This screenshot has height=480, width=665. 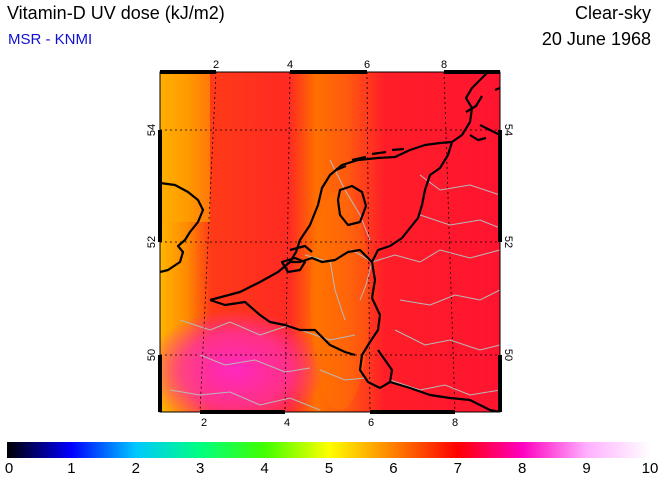 I want to click on colorbar-label: 0, so click(x=9, y=468).